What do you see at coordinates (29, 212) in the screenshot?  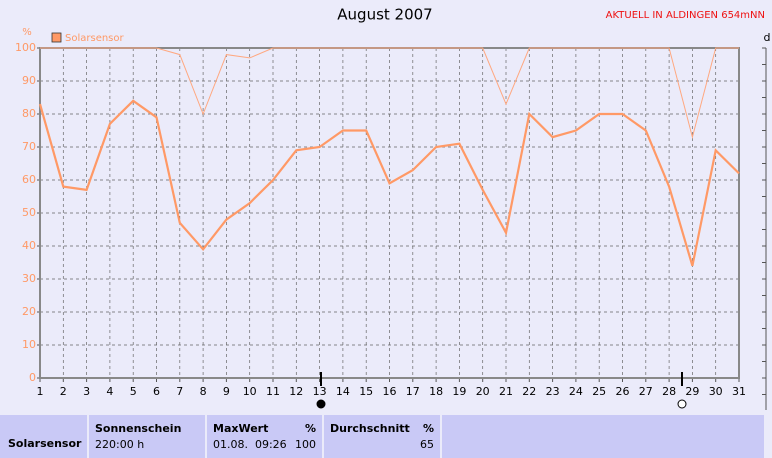 I see `y-tick-label: 50` at bounding box center [29, 212].